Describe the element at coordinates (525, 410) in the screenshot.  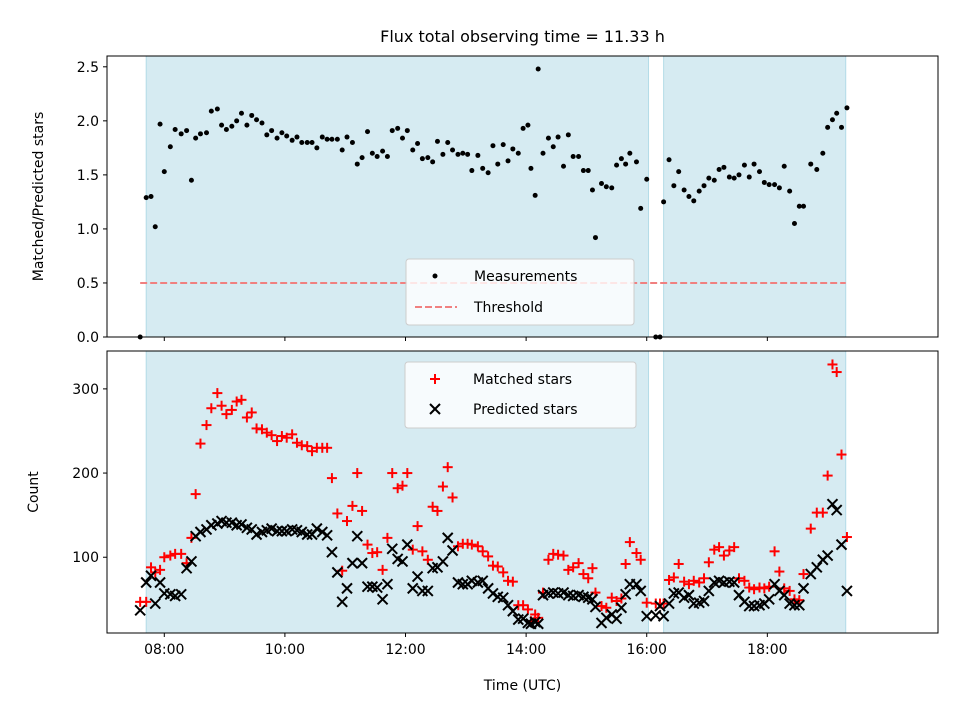
I see `legend-predicted-label: Predicted stars` at that location.